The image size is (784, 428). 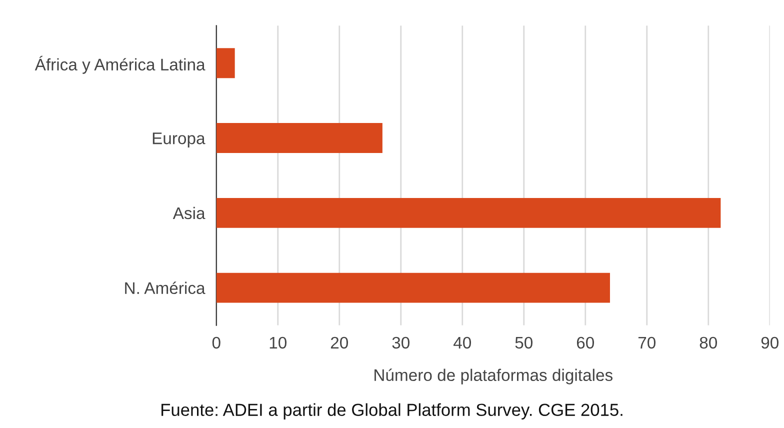 I want to click on x-tick-label: 10, so click(x=278, y=342).